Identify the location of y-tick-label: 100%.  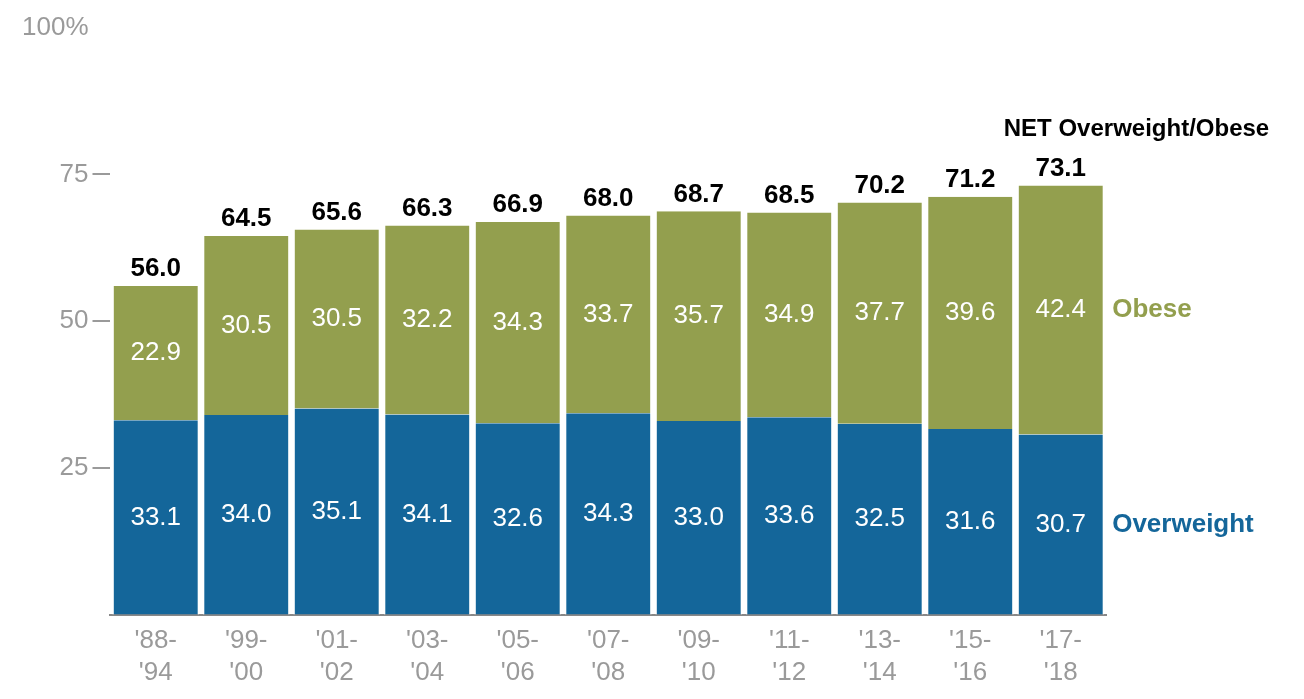
(55, 25).